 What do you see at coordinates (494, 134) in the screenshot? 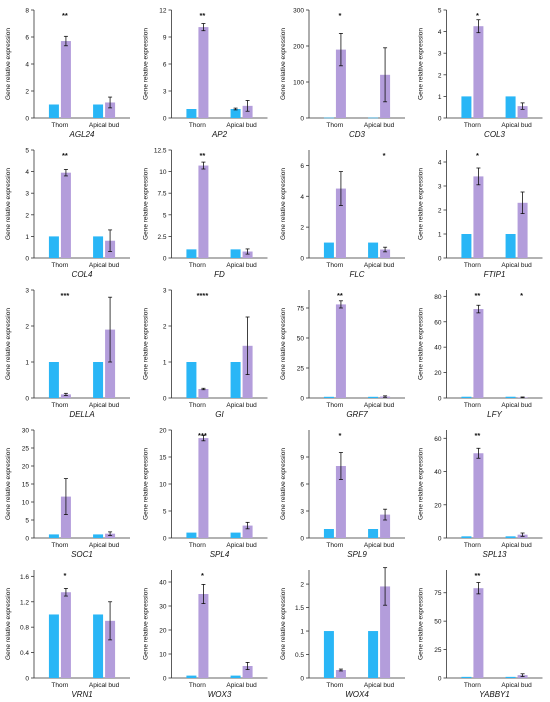
I see `chart-title: COL3` at bounding box center [494, 134].